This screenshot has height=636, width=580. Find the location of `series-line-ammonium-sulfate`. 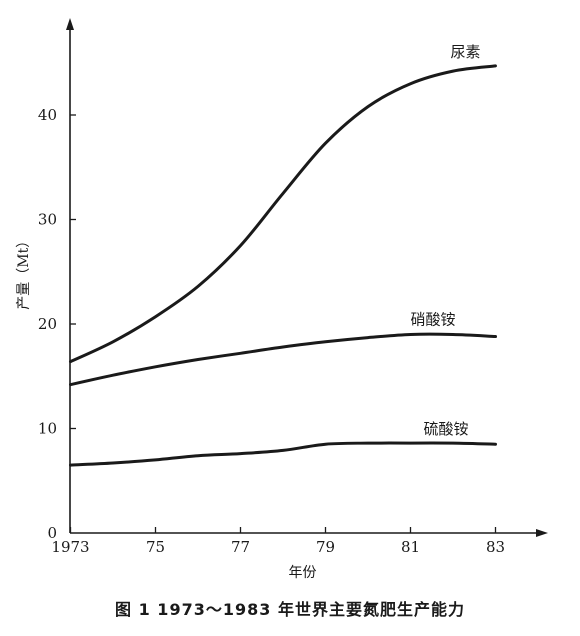

series-line-ammonium-sulfate is located at coordinates (283, 454).